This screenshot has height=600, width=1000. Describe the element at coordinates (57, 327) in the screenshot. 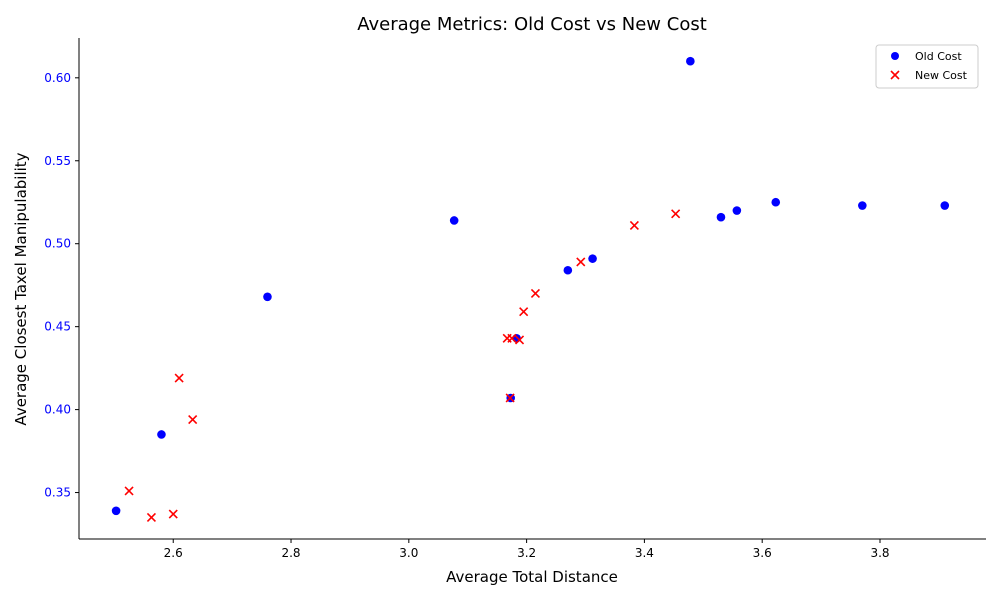

I see `y-tick-label: 0.45` at that location.